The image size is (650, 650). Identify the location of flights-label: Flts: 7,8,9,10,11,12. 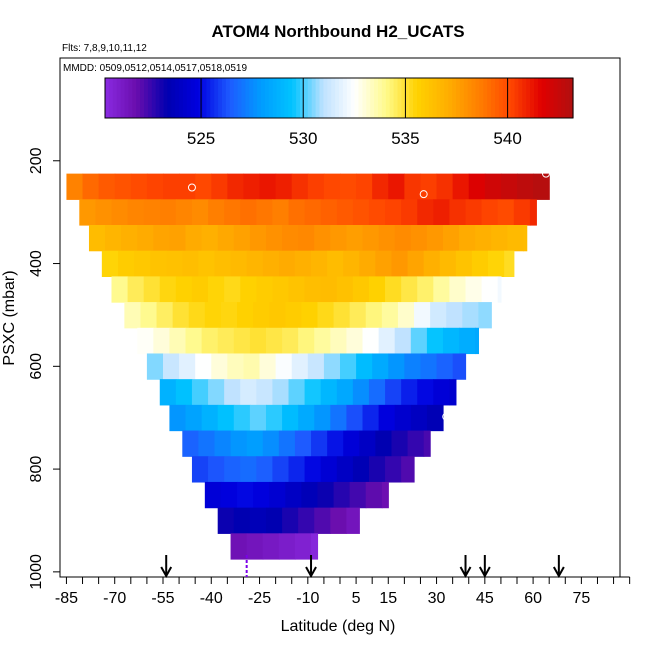
(104, 48).